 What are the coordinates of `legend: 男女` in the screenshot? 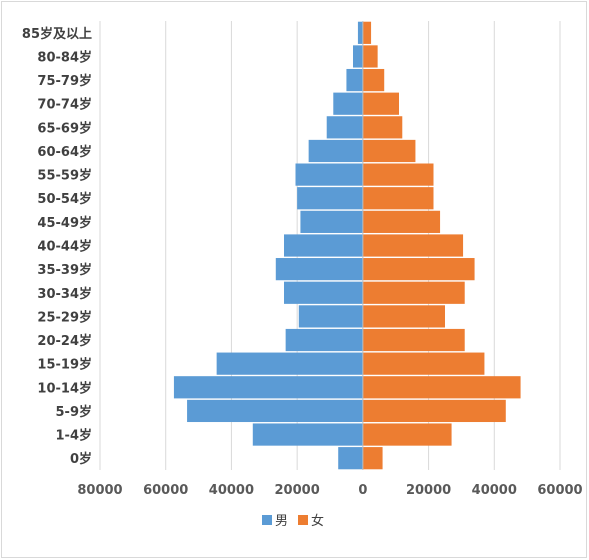 It's located at (293, 521).